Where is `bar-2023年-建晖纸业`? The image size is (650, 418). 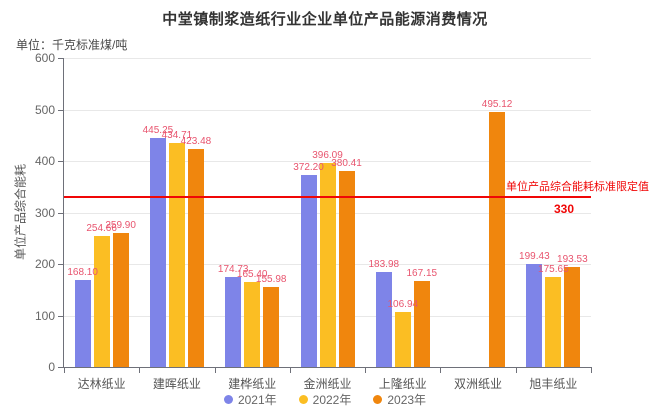 bar-2023年-建晖纸业 is located at coordinates (195, 257).